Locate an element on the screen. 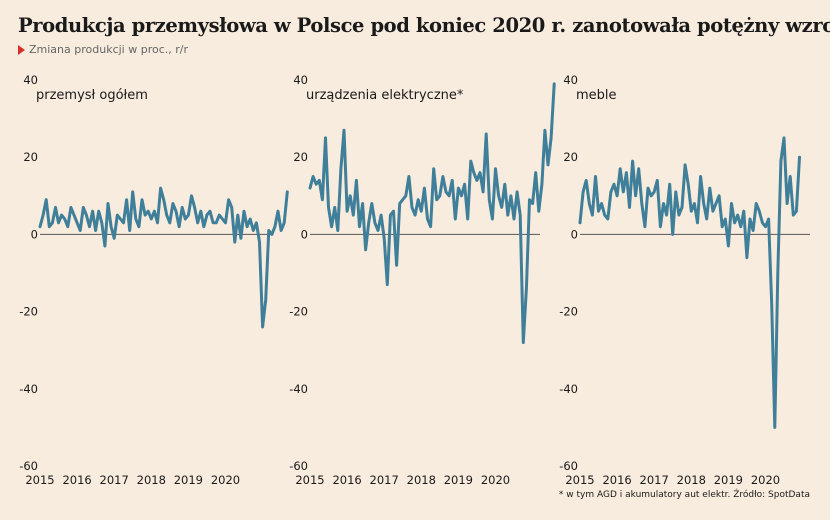 The width and height of the screenshot is (830, 520). panel-title: meble is located at coordinates (596, 95).